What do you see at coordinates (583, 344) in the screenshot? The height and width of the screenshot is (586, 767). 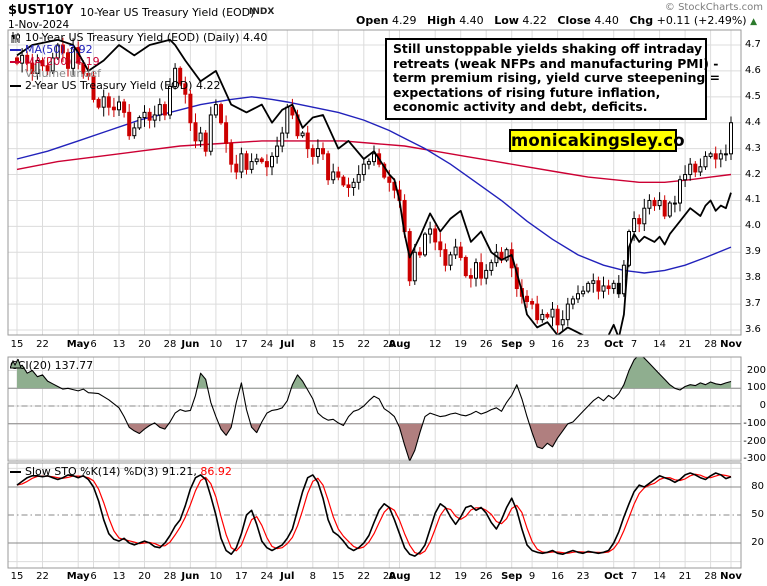 I see `x-tick-label: 23` at bounding box center [583, 344].